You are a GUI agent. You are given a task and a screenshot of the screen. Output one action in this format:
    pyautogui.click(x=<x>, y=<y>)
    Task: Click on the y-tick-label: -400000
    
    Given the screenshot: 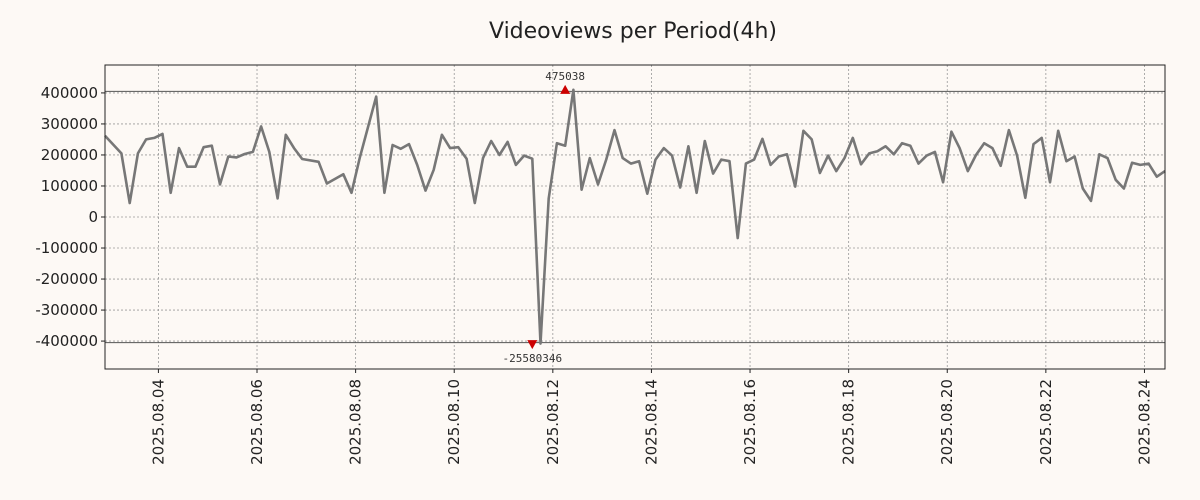 What is the action you would take?
    pyautogui.click(x=66, y=341)
    